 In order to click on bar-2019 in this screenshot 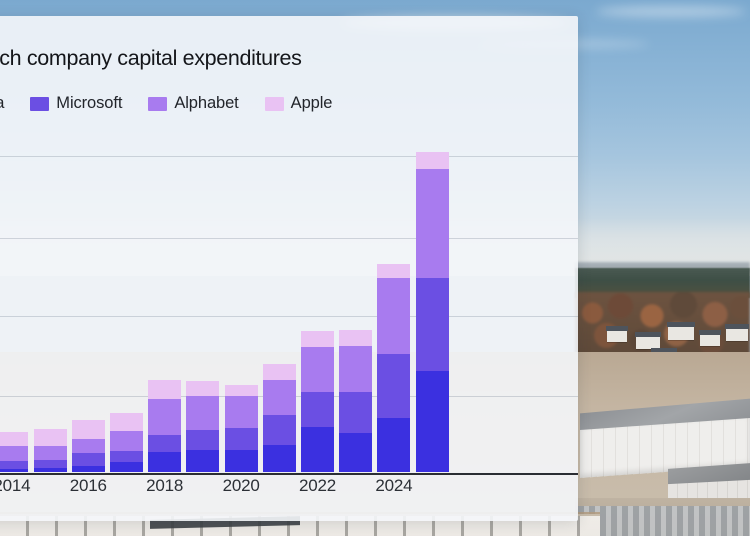, I will do `click(203, 426)`.